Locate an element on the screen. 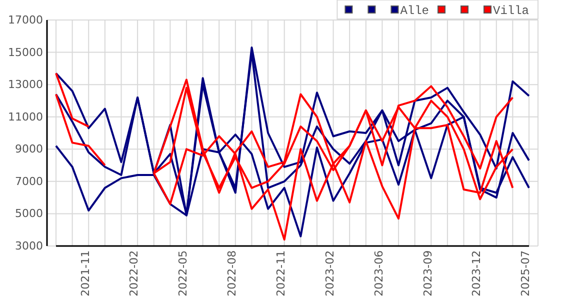 The image size is (585, 300). y-tick-label: 5000 is located at coordinates (29, 213).